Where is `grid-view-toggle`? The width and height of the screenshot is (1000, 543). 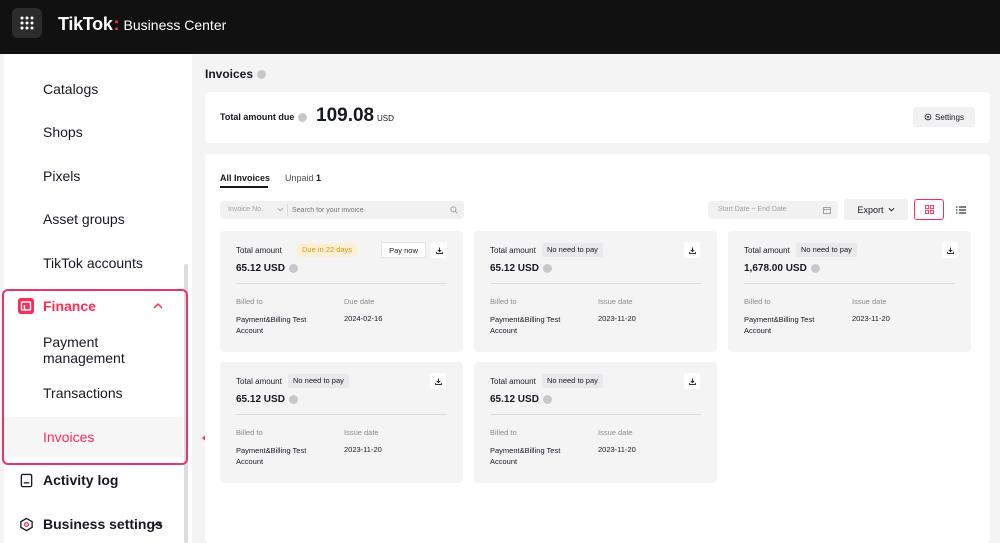
grid-view-toggle is located at coordinates (929, 209).